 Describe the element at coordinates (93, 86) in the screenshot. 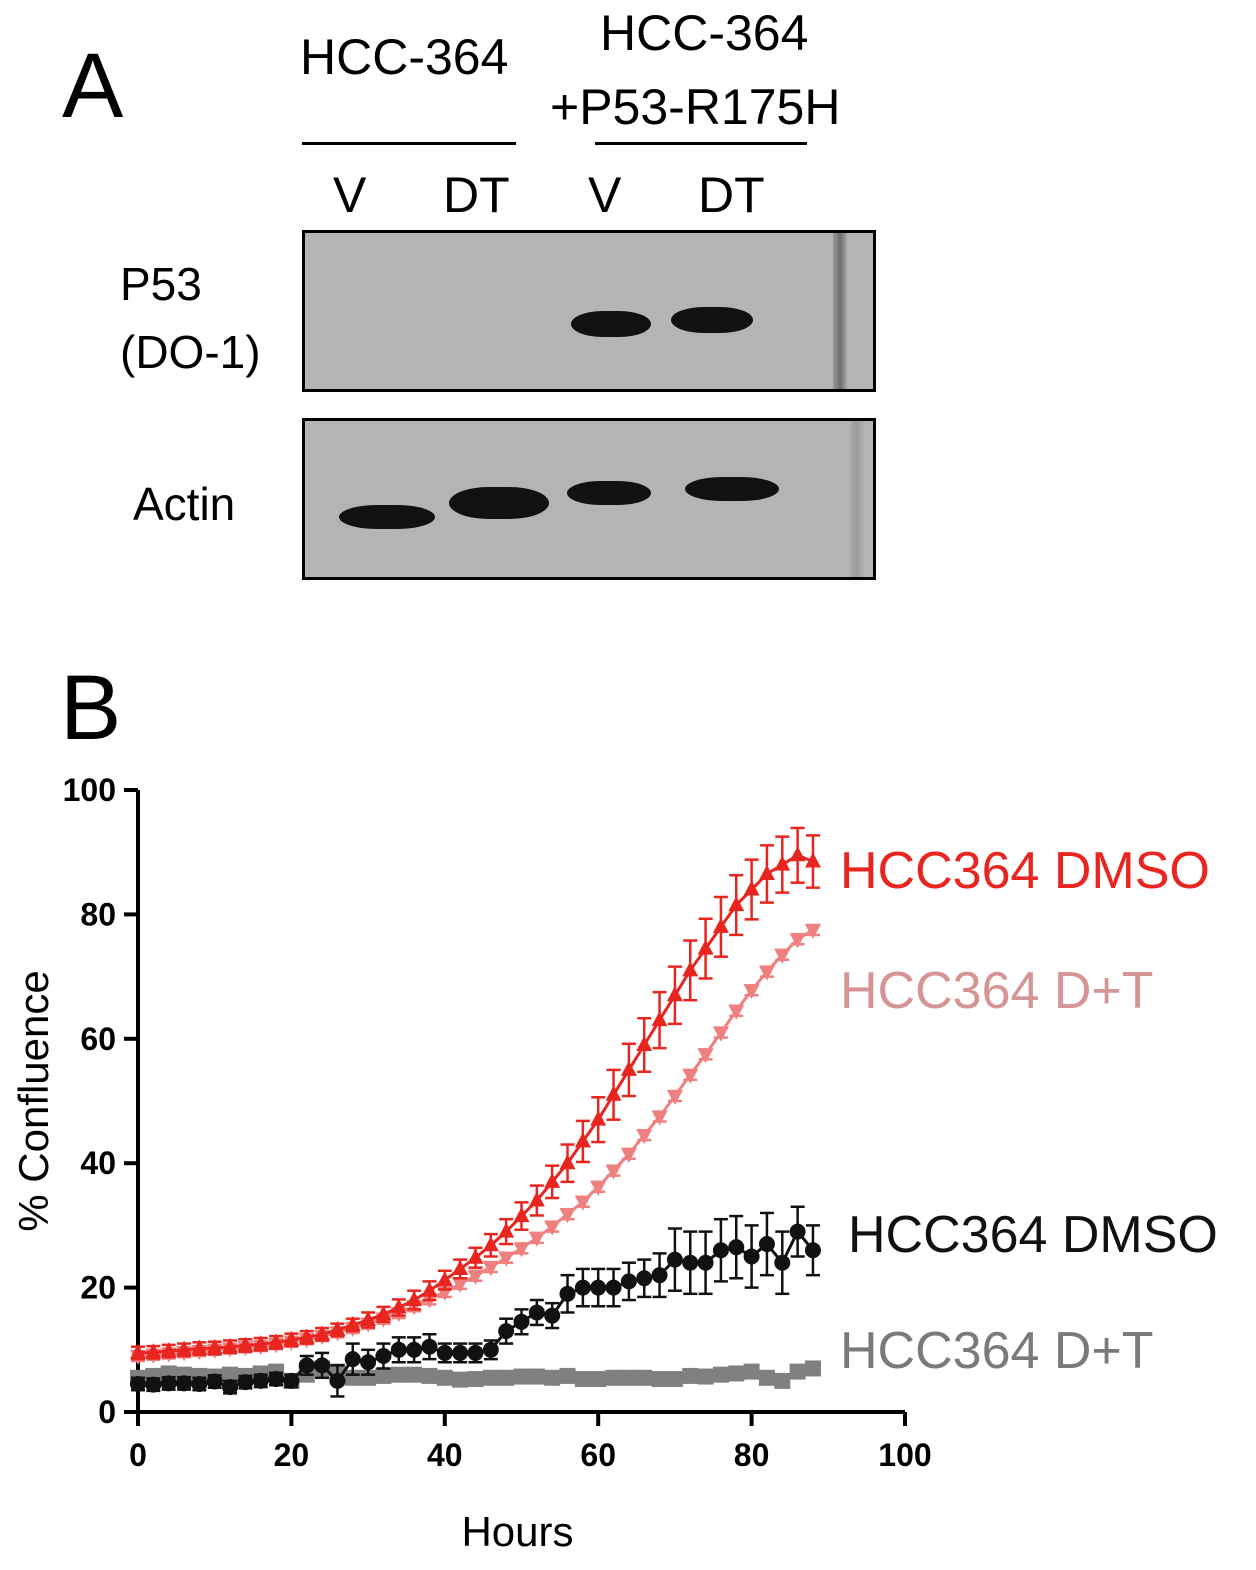

I see `panel-a-letter: A` at that location.